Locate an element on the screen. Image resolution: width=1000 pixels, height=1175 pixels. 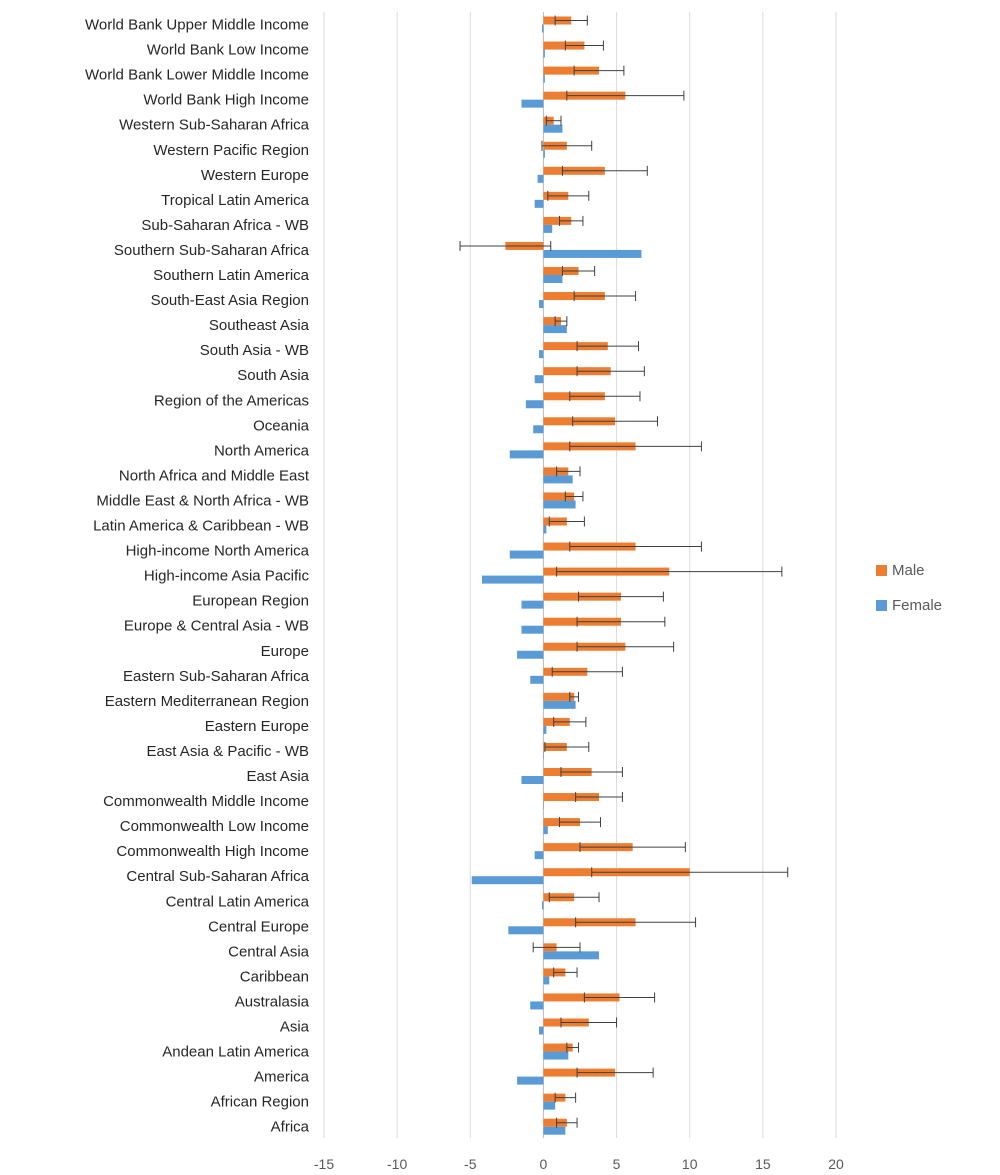
category-label: Central Latin America is located at coordinates (238, 901).